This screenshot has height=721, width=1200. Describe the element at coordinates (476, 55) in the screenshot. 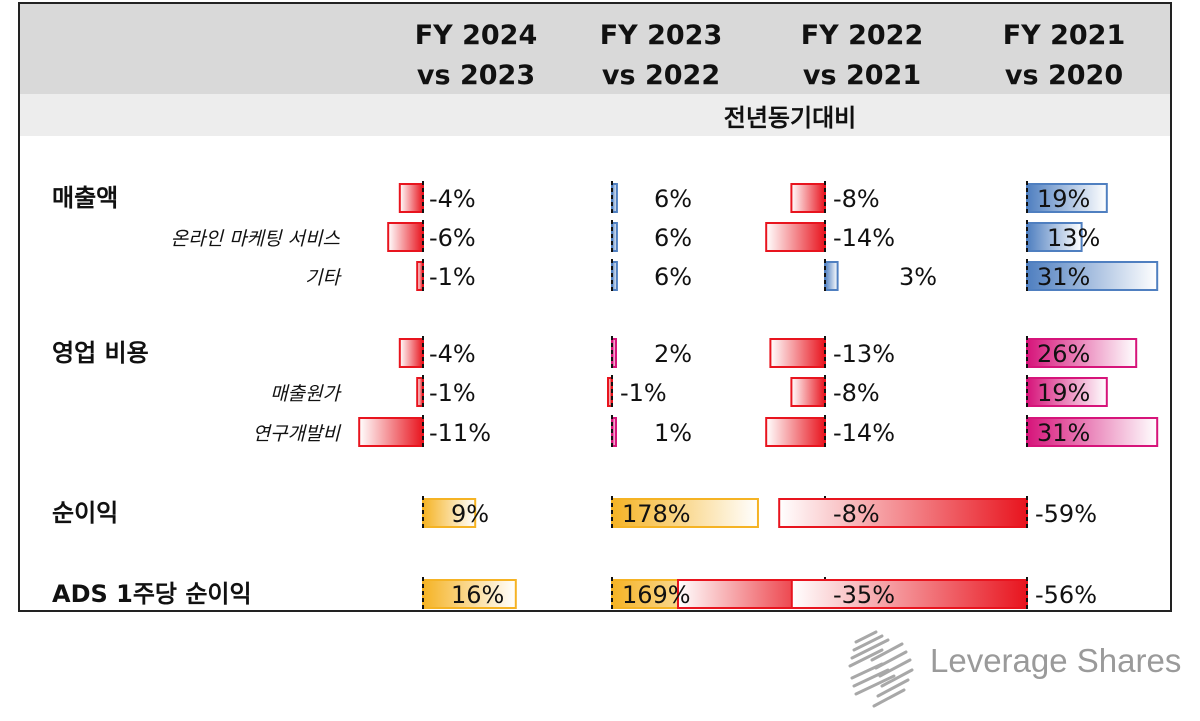

I see `column-header-fy2024: FY 2024 vs 2023` at that location.